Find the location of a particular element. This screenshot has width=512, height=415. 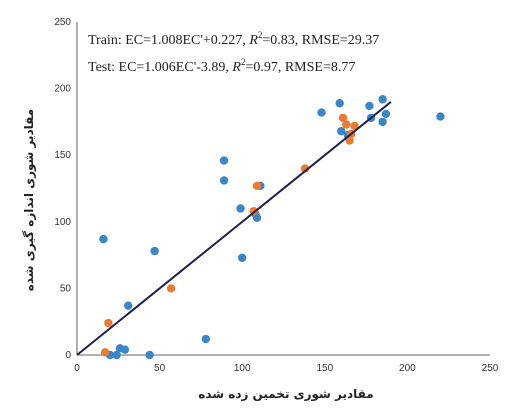

y-tick-label: 250 is located at coordinates (62, 22).